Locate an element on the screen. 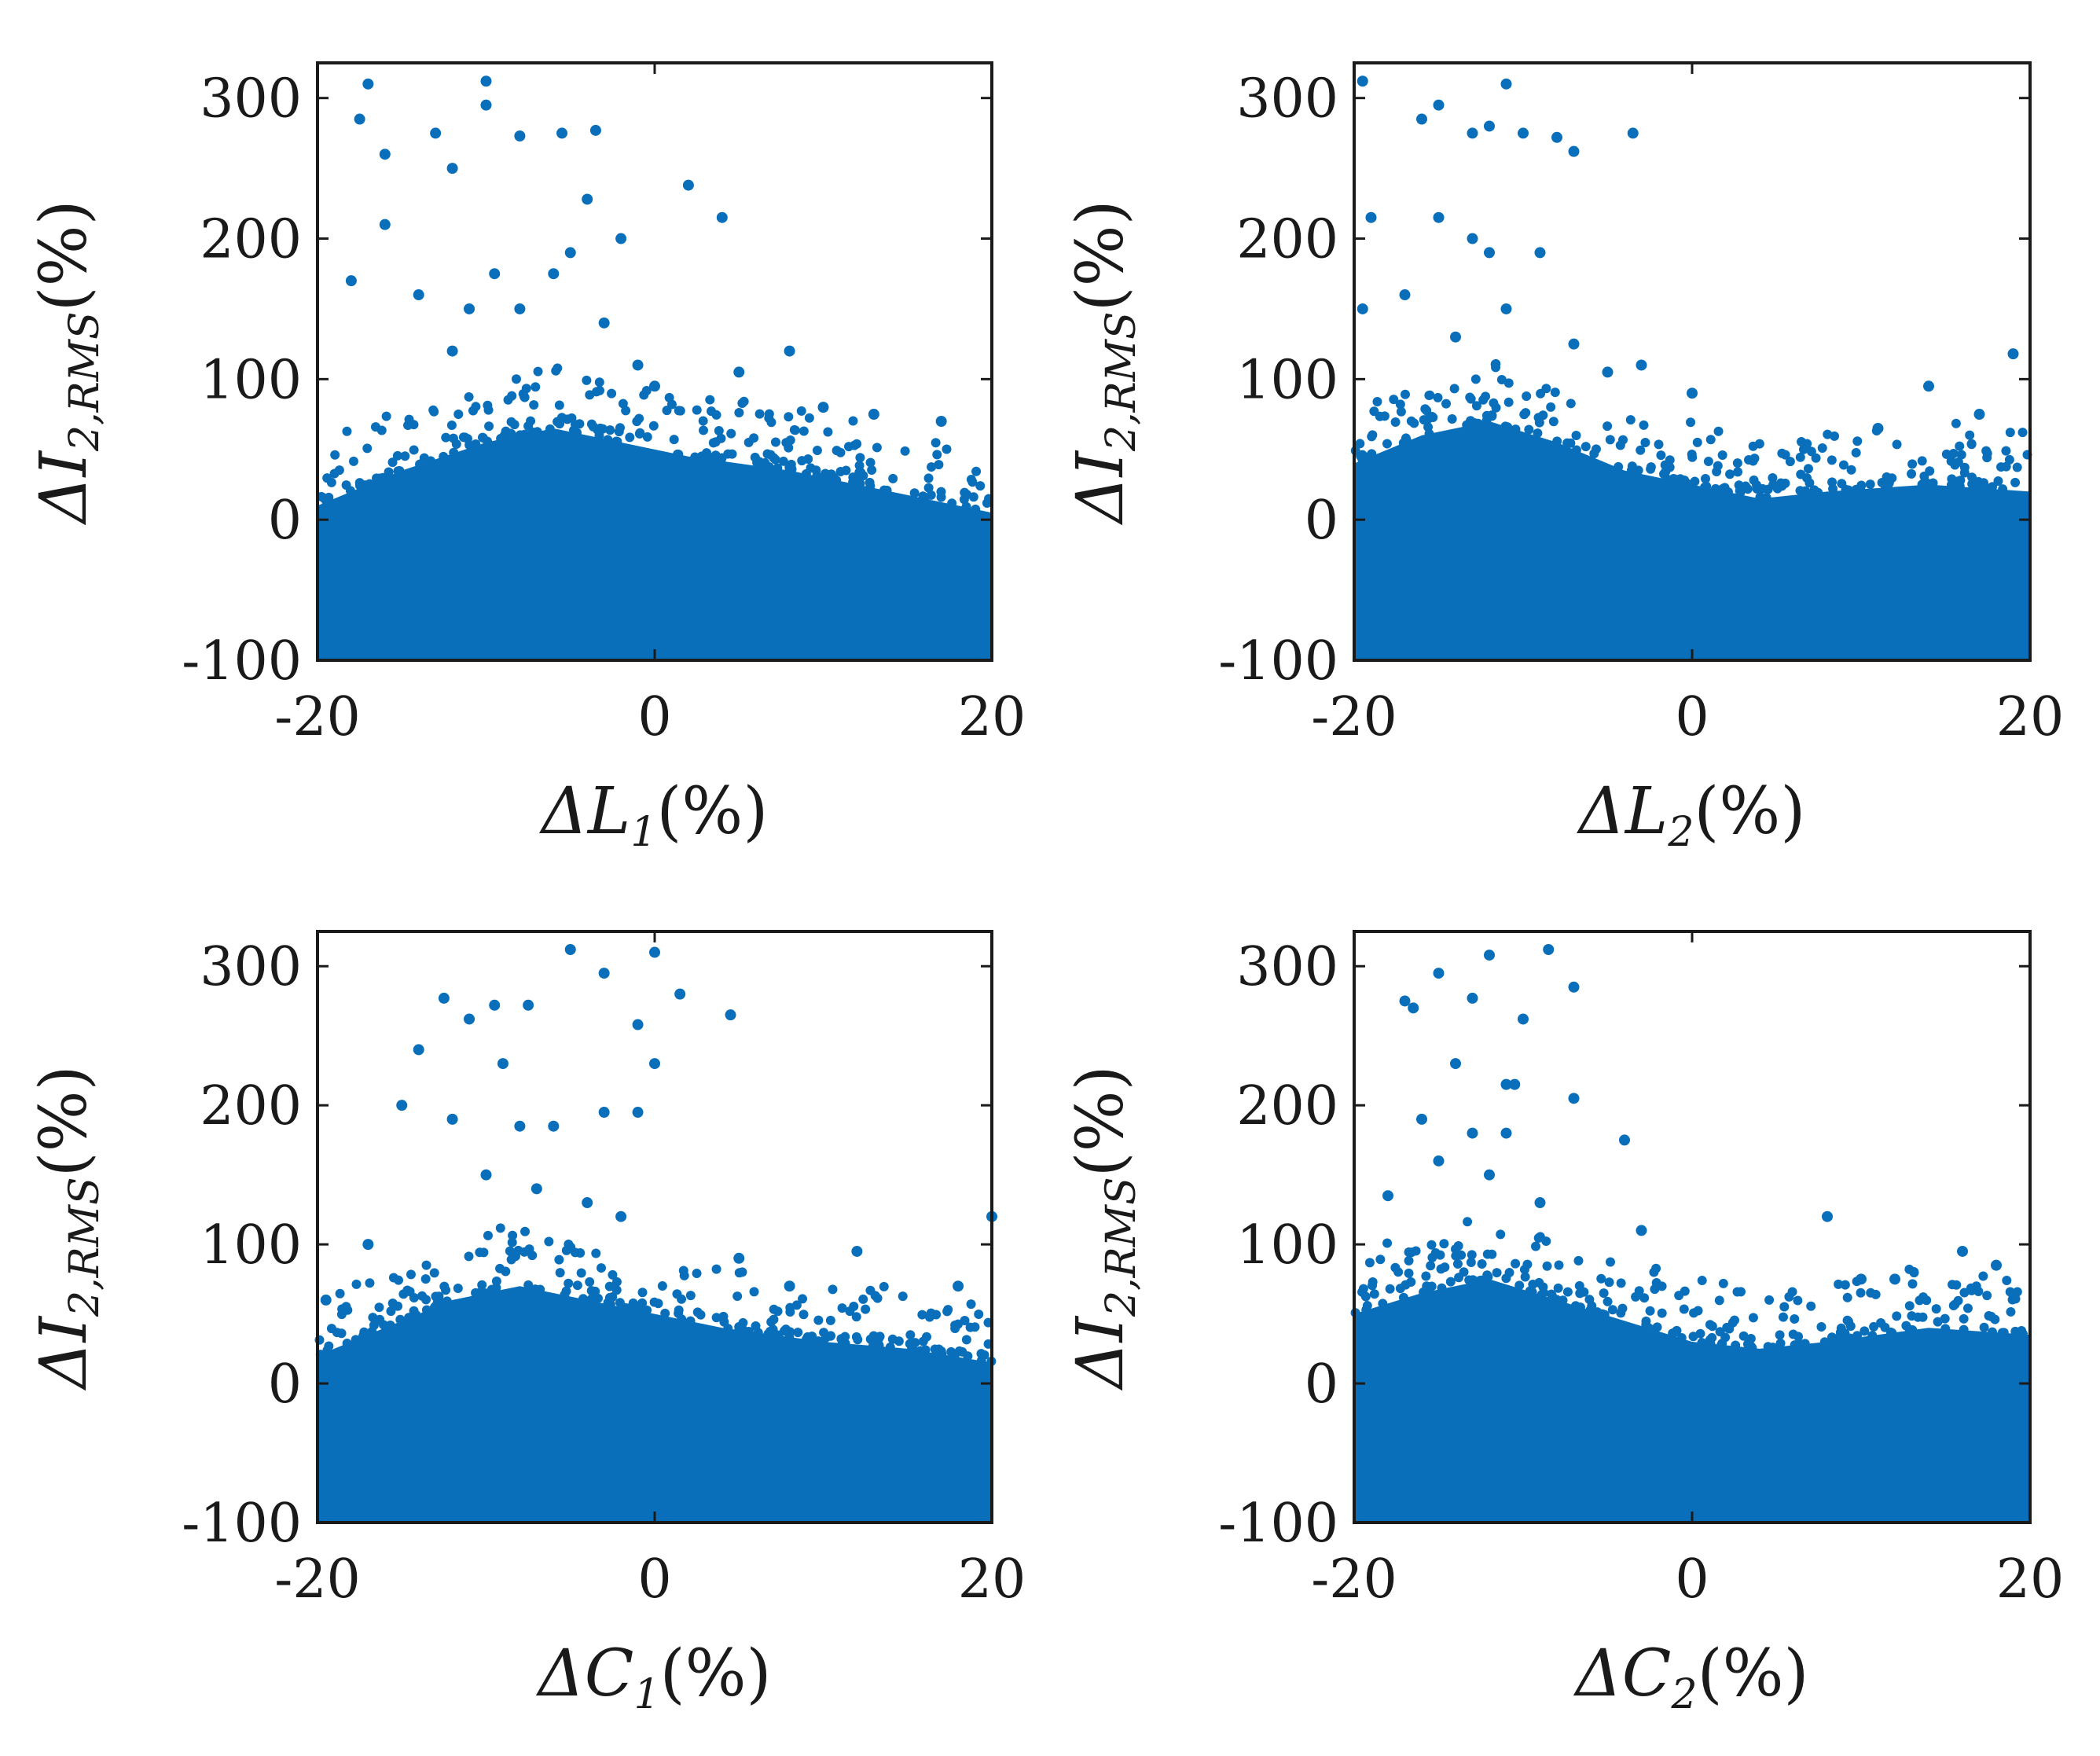 The width and height of the screenshot is (2100, 1756). x-tick-label: 0 is located at coordinates (1692, 1579).